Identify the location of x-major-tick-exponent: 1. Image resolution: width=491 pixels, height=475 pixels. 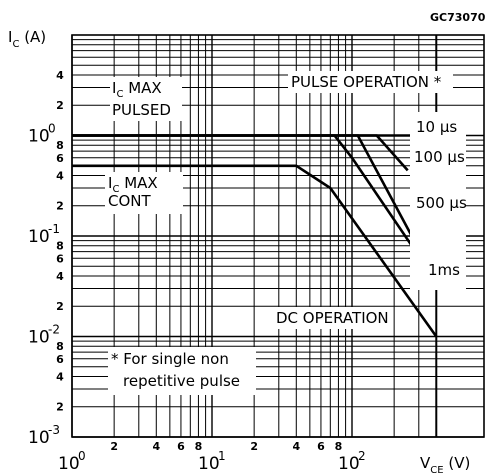
(222, 456).